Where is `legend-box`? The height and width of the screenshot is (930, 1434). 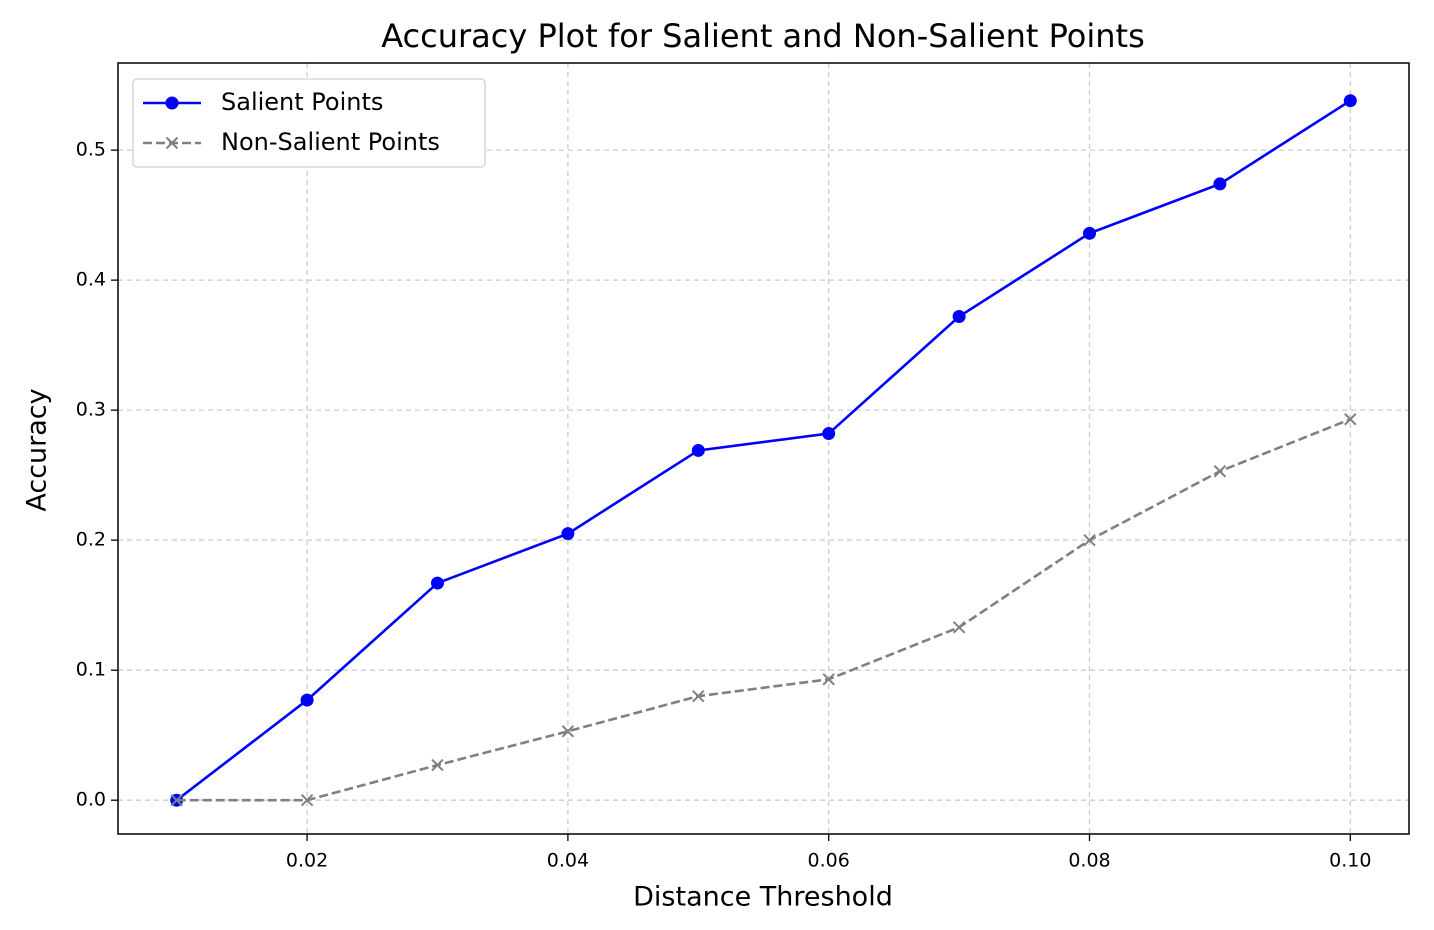 legend-box is located at coordinates (309, 123).